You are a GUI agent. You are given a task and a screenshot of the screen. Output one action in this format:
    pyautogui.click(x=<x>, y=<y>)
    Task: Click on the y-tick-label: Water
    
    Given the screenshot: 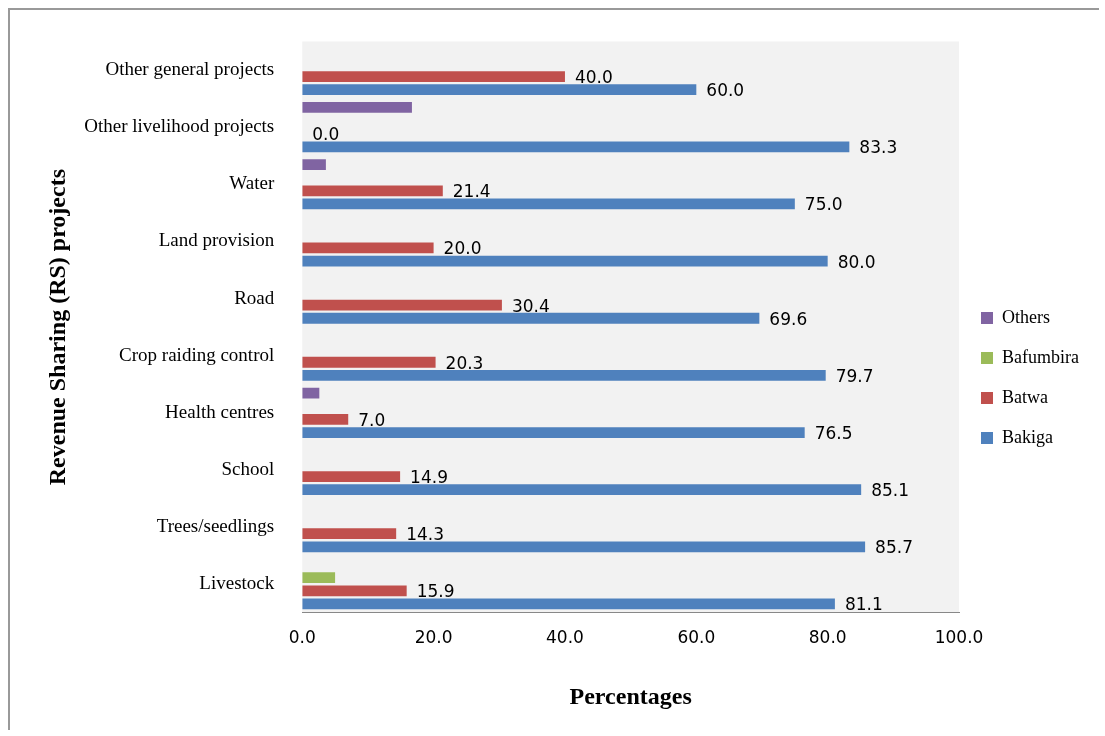 What is the action you would take?
    pyautogui.click(x=252, y=183)
    